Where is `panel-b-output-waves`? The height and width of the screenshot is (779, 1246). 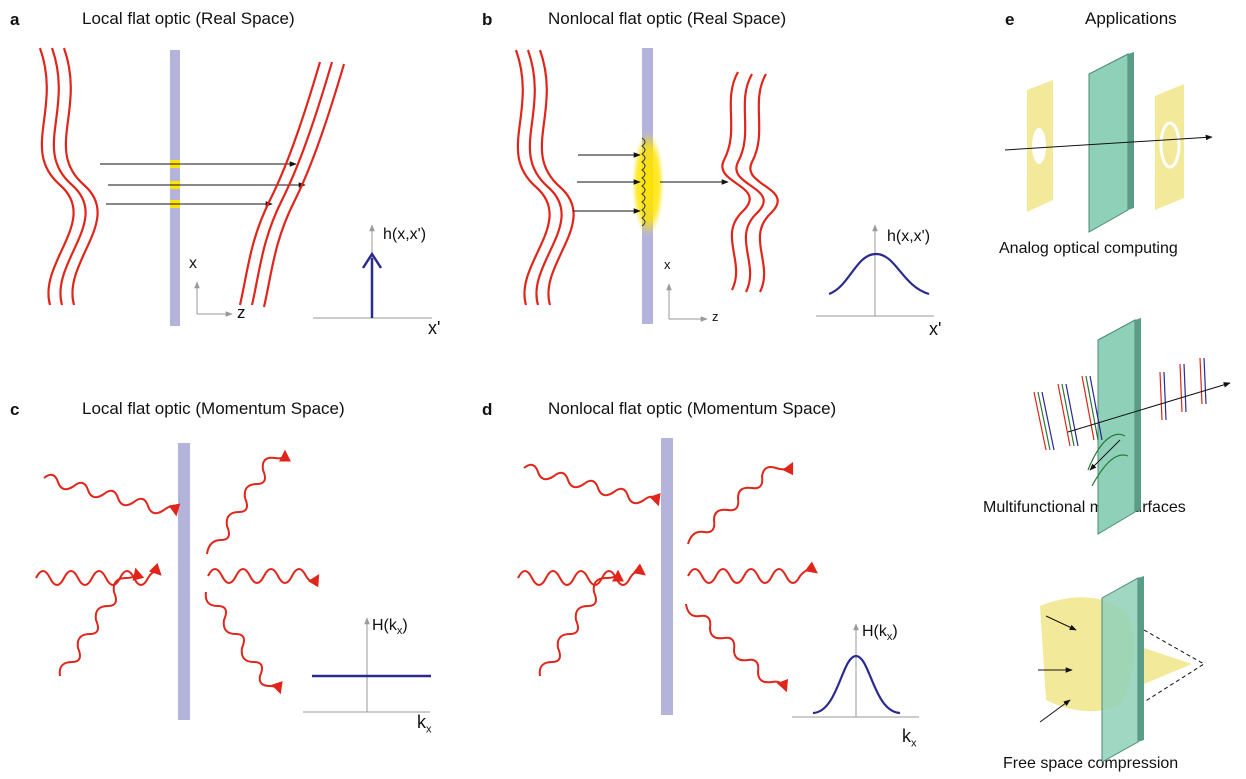 panel-b-output-waves is located at coordinates (750, 182).